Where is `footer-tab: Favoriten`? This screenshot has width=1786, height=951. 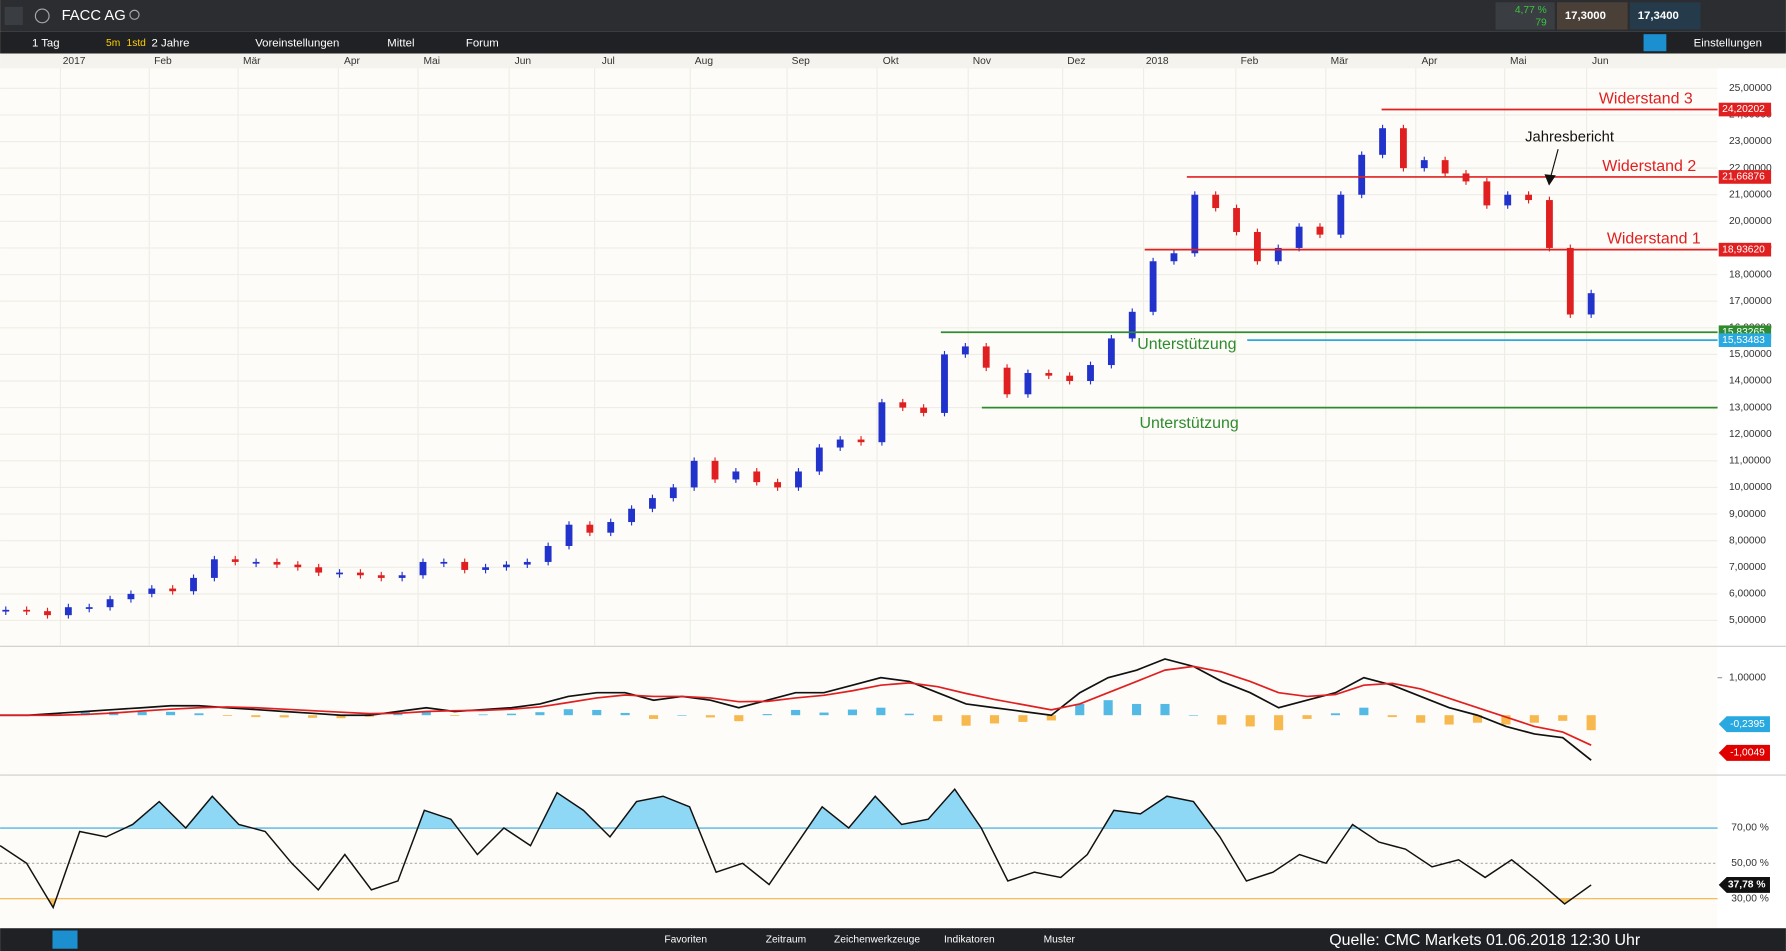 footer-tab: Favoriten is located at coordinates (685, 939).